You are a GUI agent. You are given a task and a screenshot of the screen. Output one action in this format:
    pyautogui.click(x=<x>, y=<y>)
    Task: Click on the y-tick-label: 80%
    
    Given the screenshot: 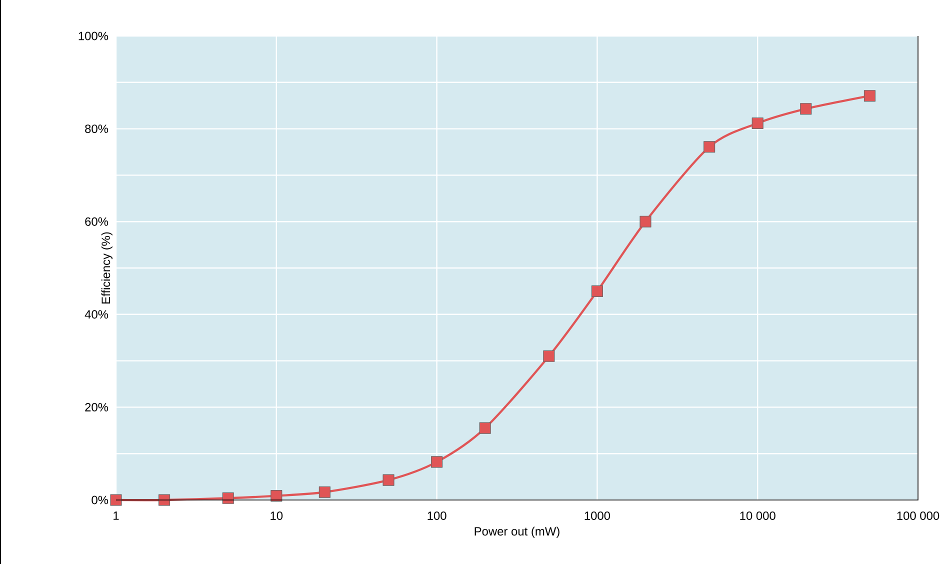 What is the action you would take?
    pyautogui.click(x=96, y=129)
    